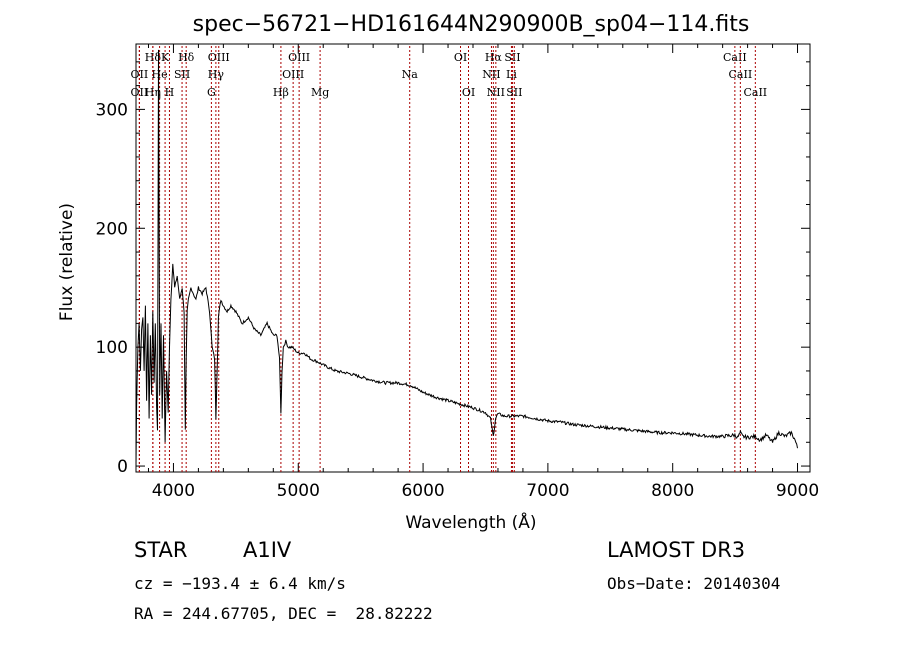 Image resolution: width=900 pixels, height=649 pixels. I want to click on y-tick-label: 300, so click(112, 110).